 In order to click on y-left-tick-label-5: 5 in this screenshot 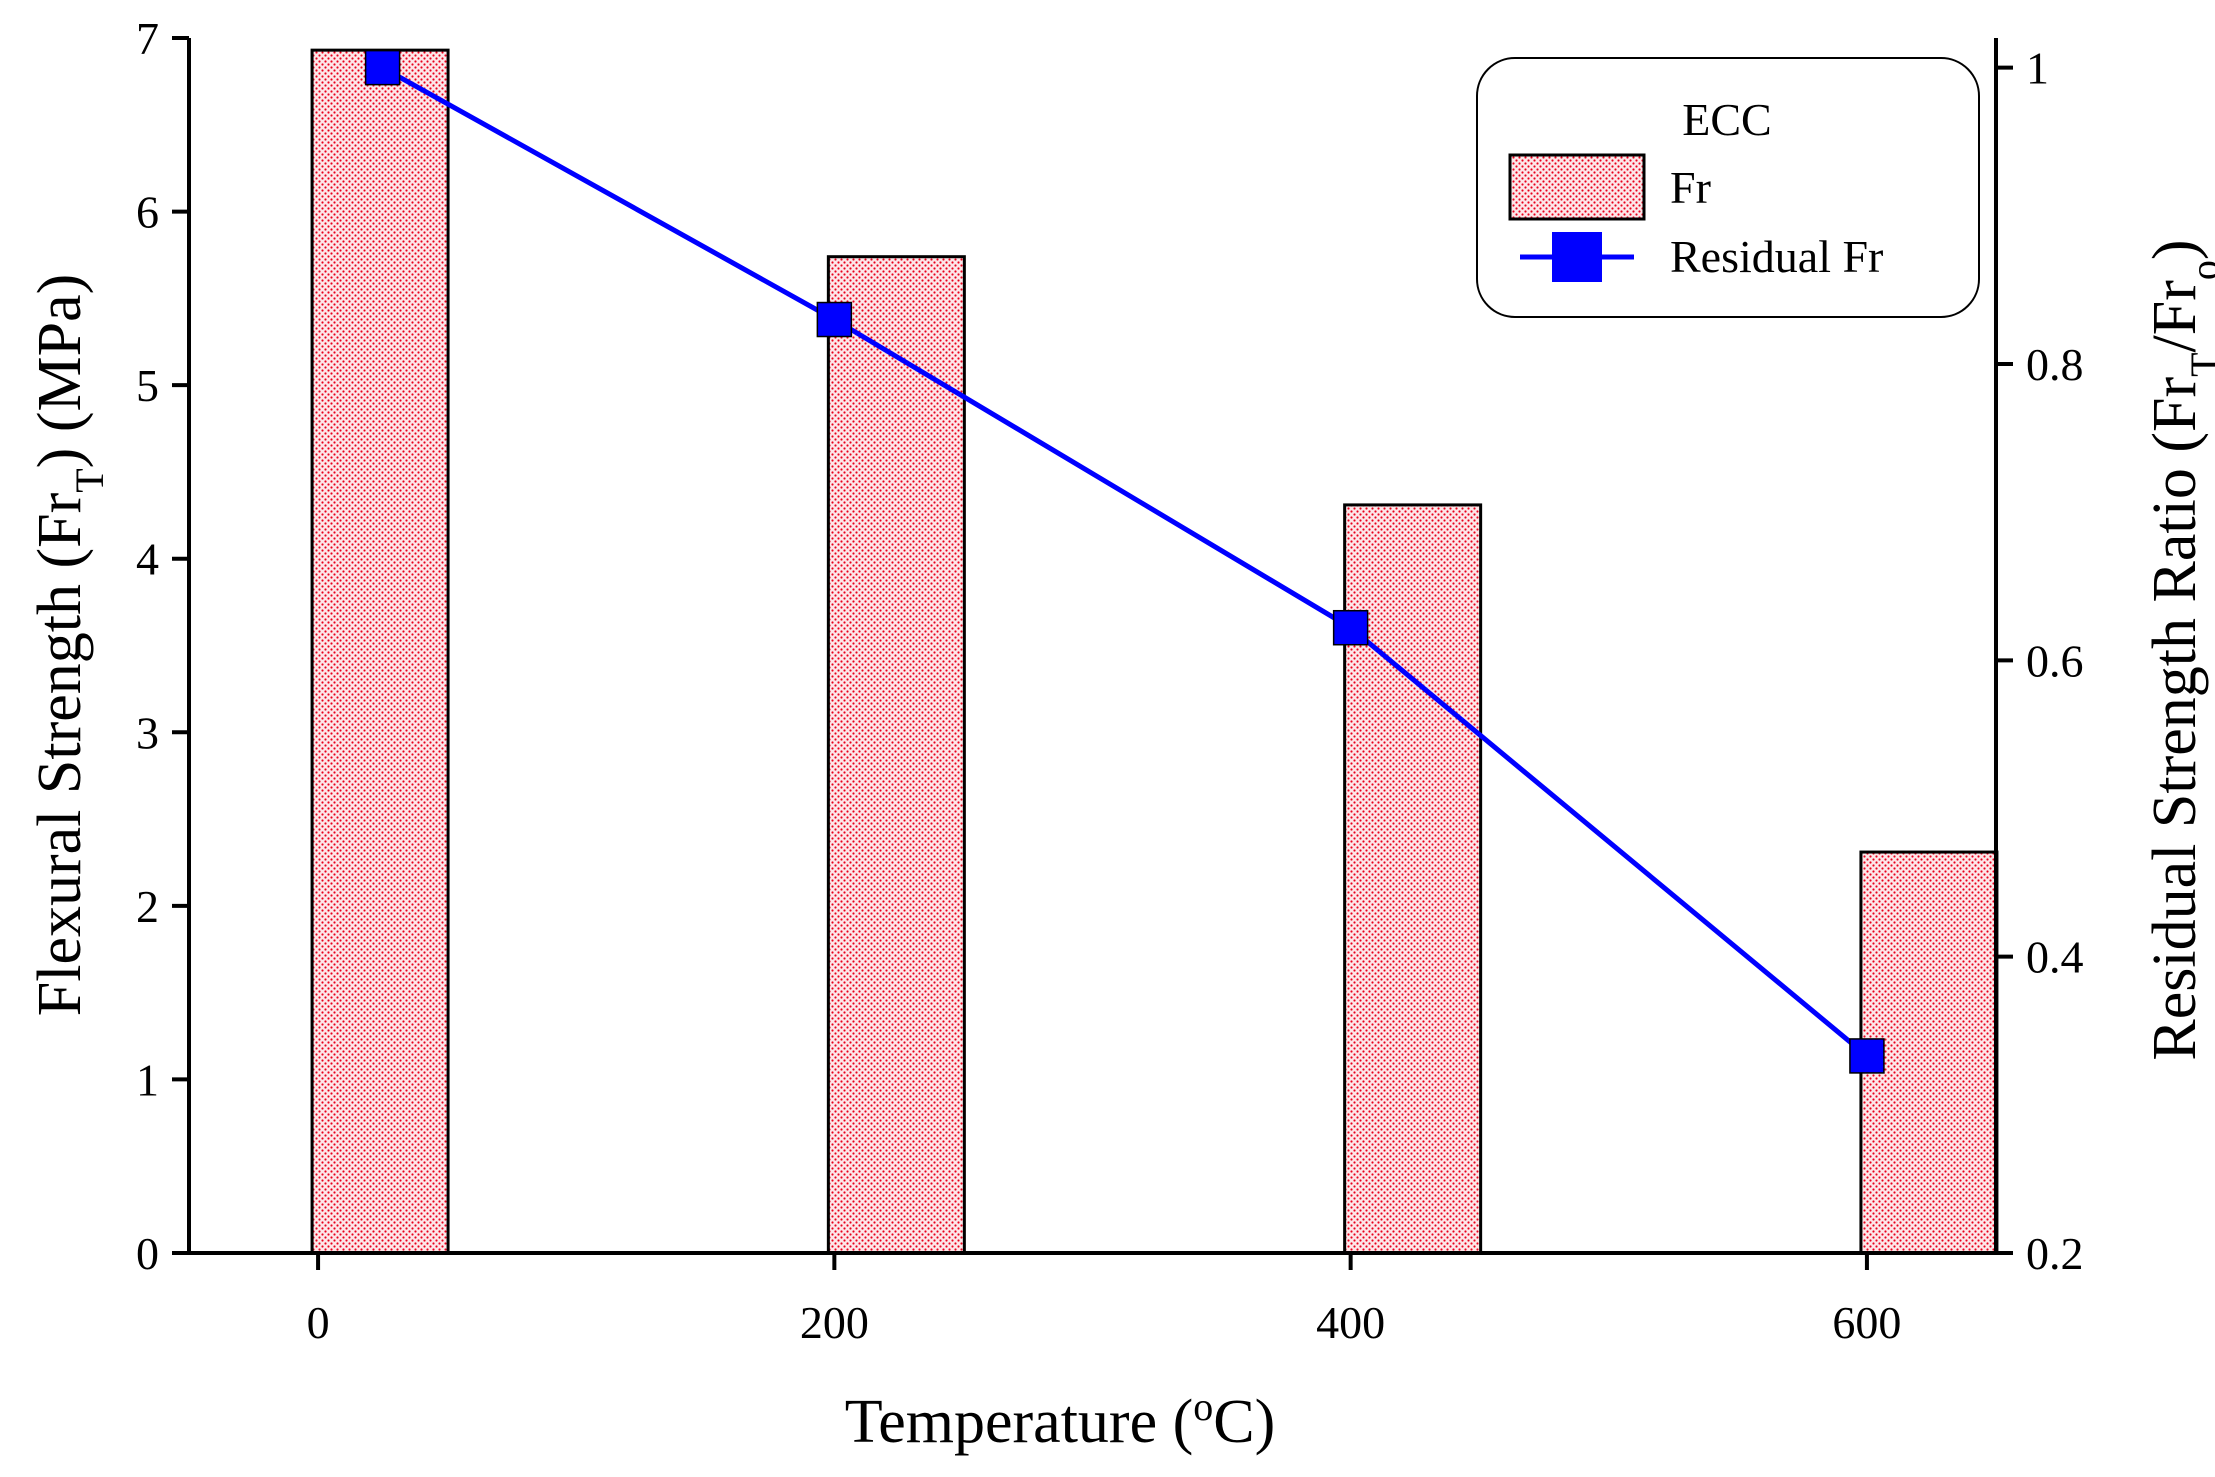, I will do `click(147, 385)`.